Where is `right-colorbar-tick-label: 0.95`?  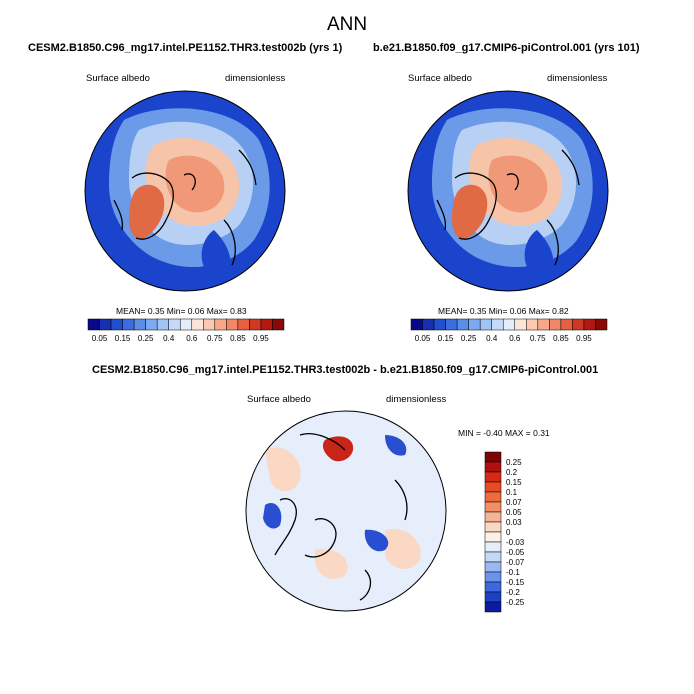 right-colorbar-tick-label: 0.95 is located at coordinates (584, 338).